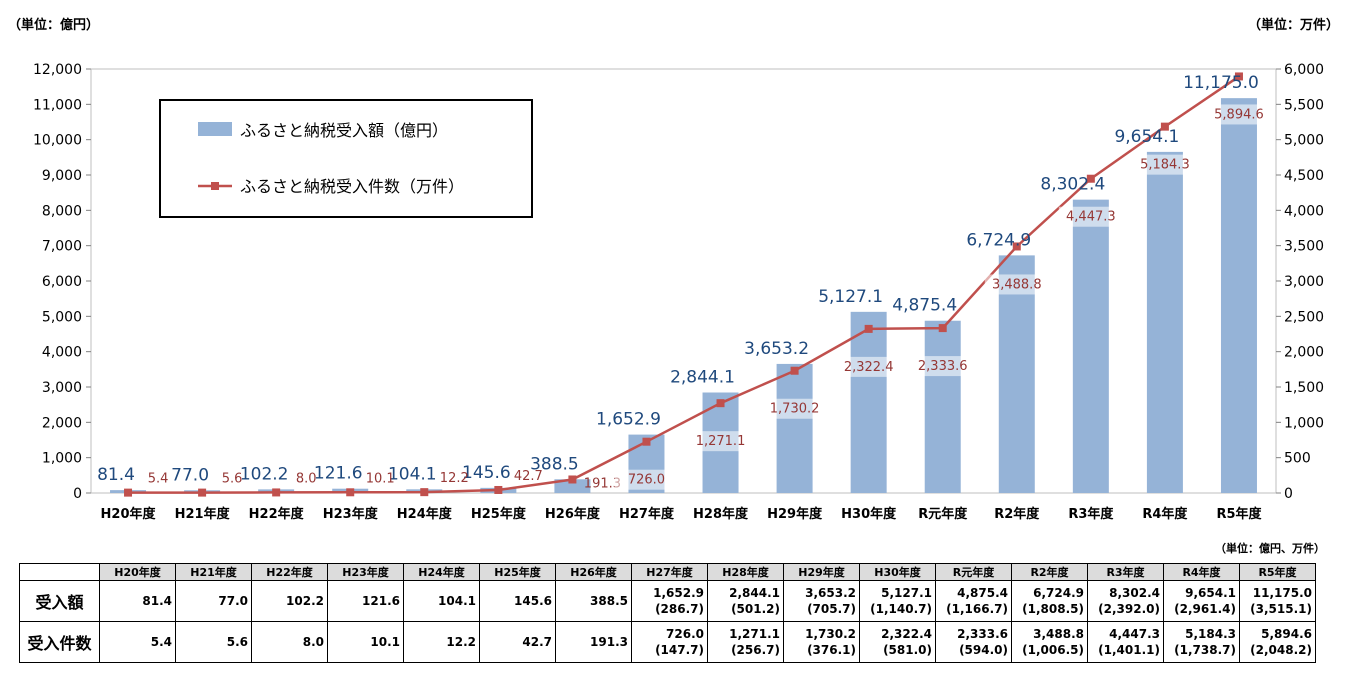 The height and width of the screenshot is (679, 1351). What do you see at coordinates (982, 593) in the screenshot?
I see `table-cell-value: 4,875.4` at bounding box center [982, 593].